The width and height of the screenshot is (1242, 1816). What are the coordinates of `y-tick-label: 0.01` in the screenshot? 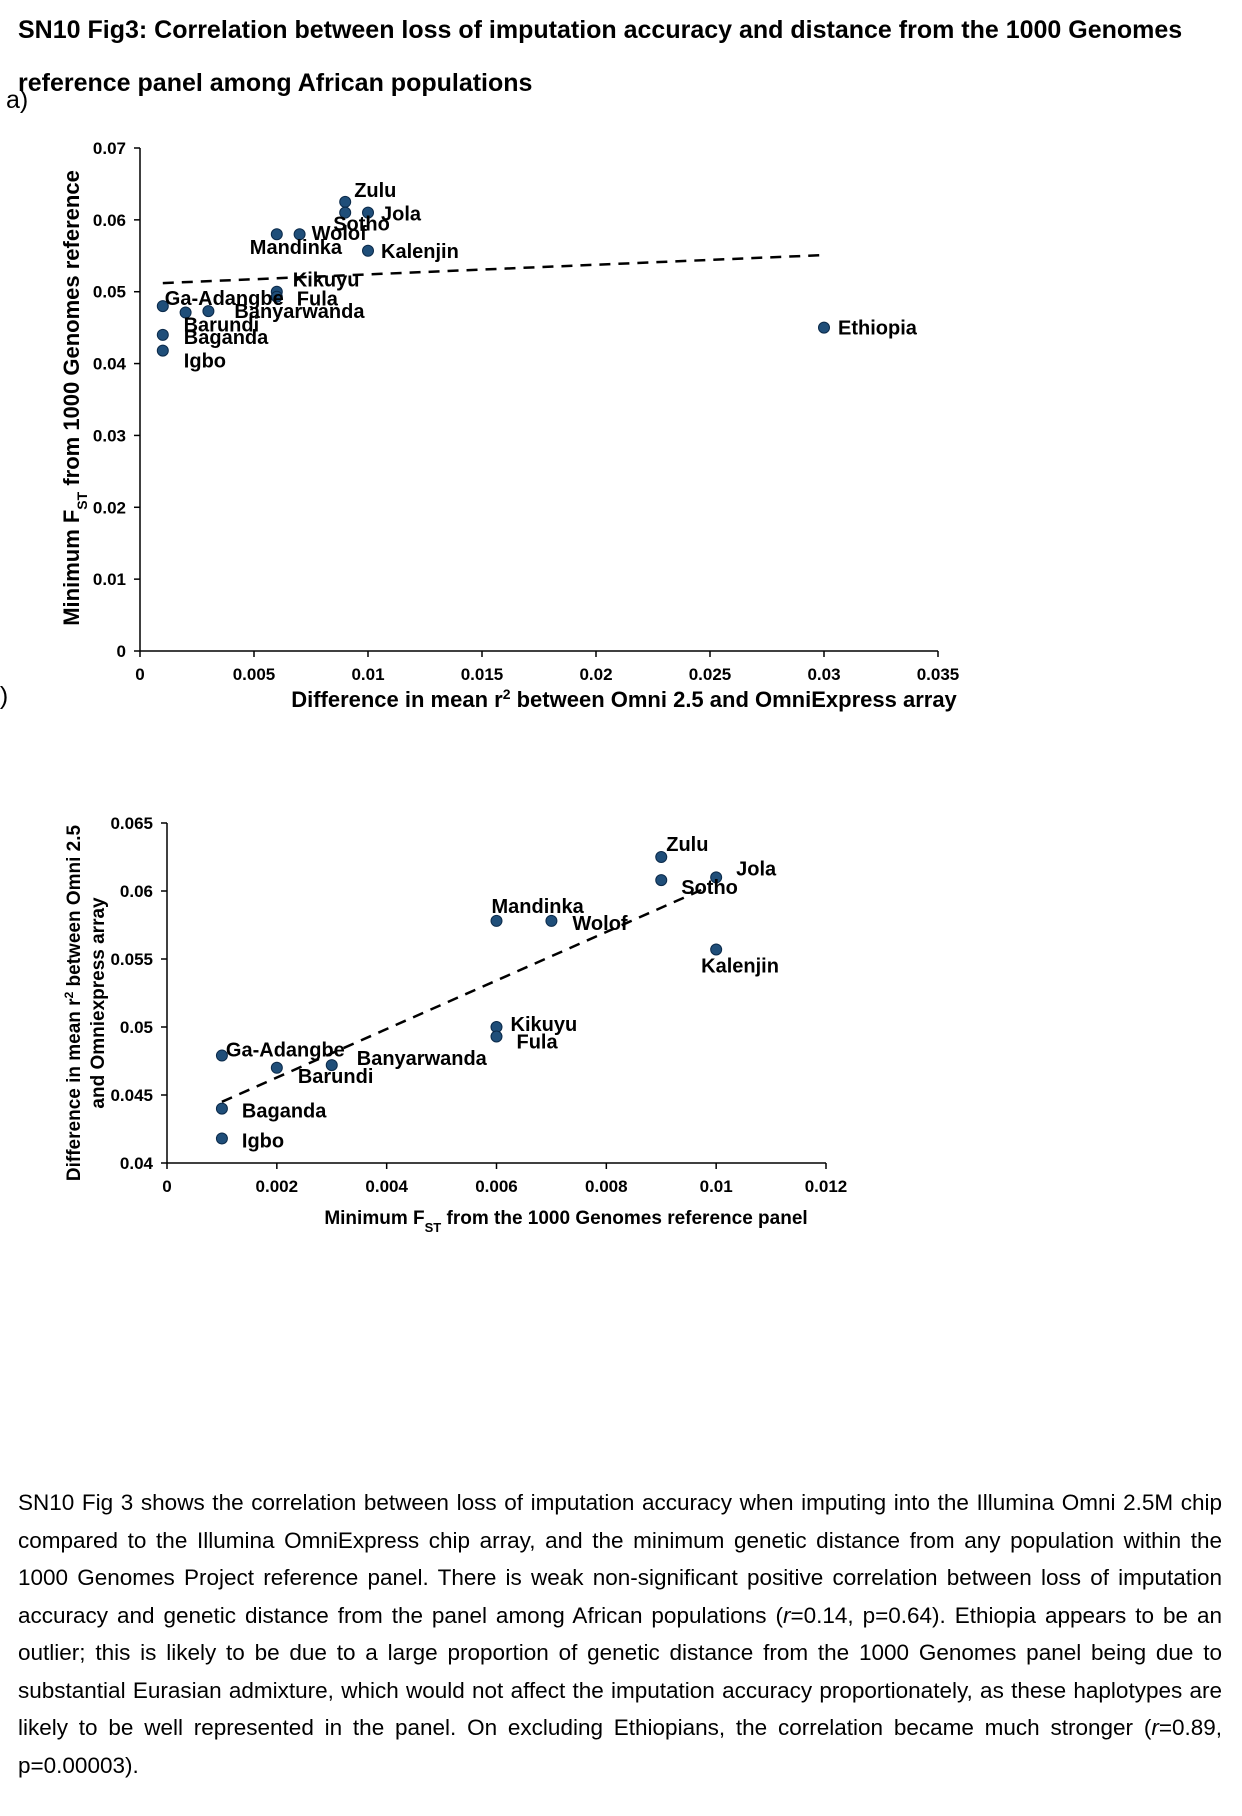 It's located at (109, 579).